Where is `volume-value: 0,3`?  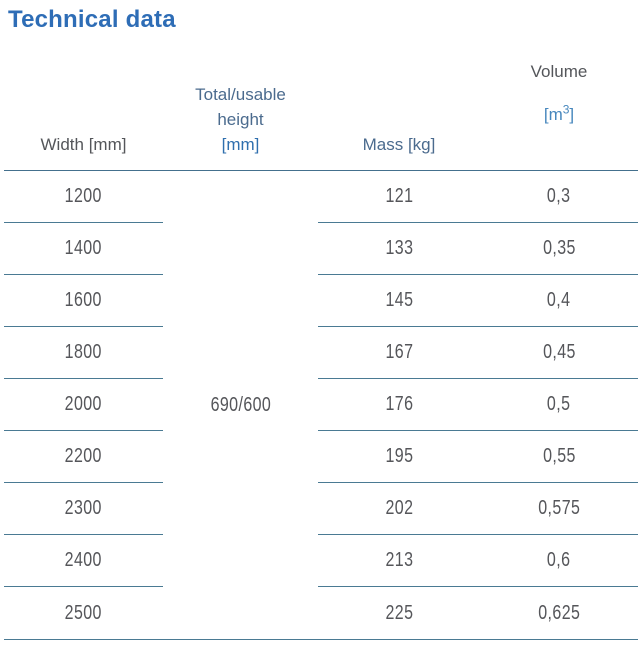 volume-value: 0,3 is located at coordinates (559, 196).